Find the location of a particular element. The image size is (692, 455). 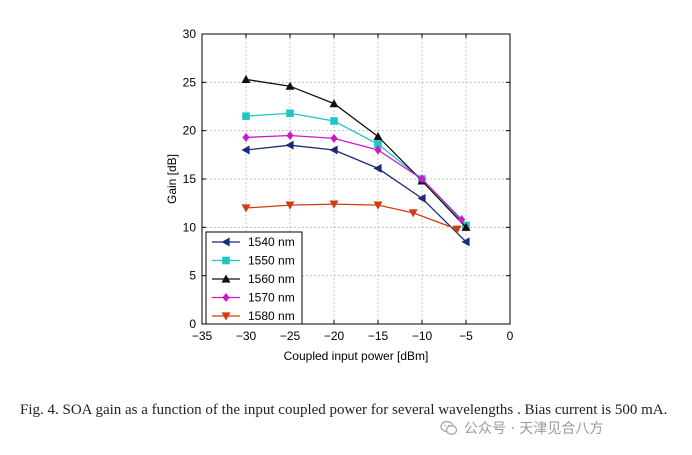

x-tick-label: −20 is located at coordinates (334, 336).